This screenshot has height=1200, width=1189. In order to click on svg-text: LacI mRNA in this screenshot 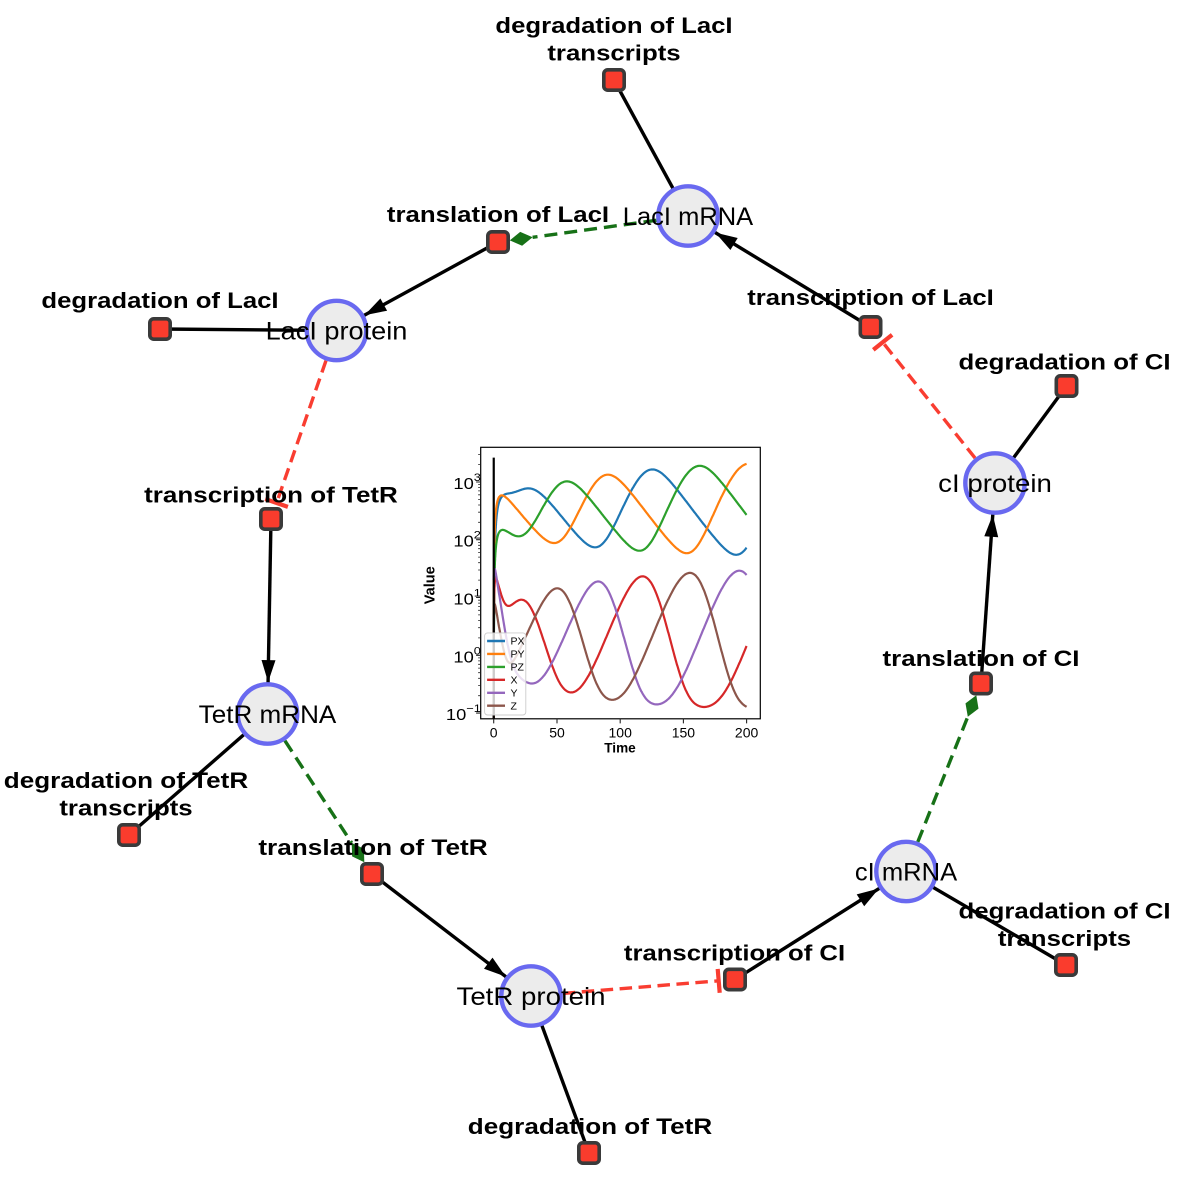, I will do `click(688, 217)`.